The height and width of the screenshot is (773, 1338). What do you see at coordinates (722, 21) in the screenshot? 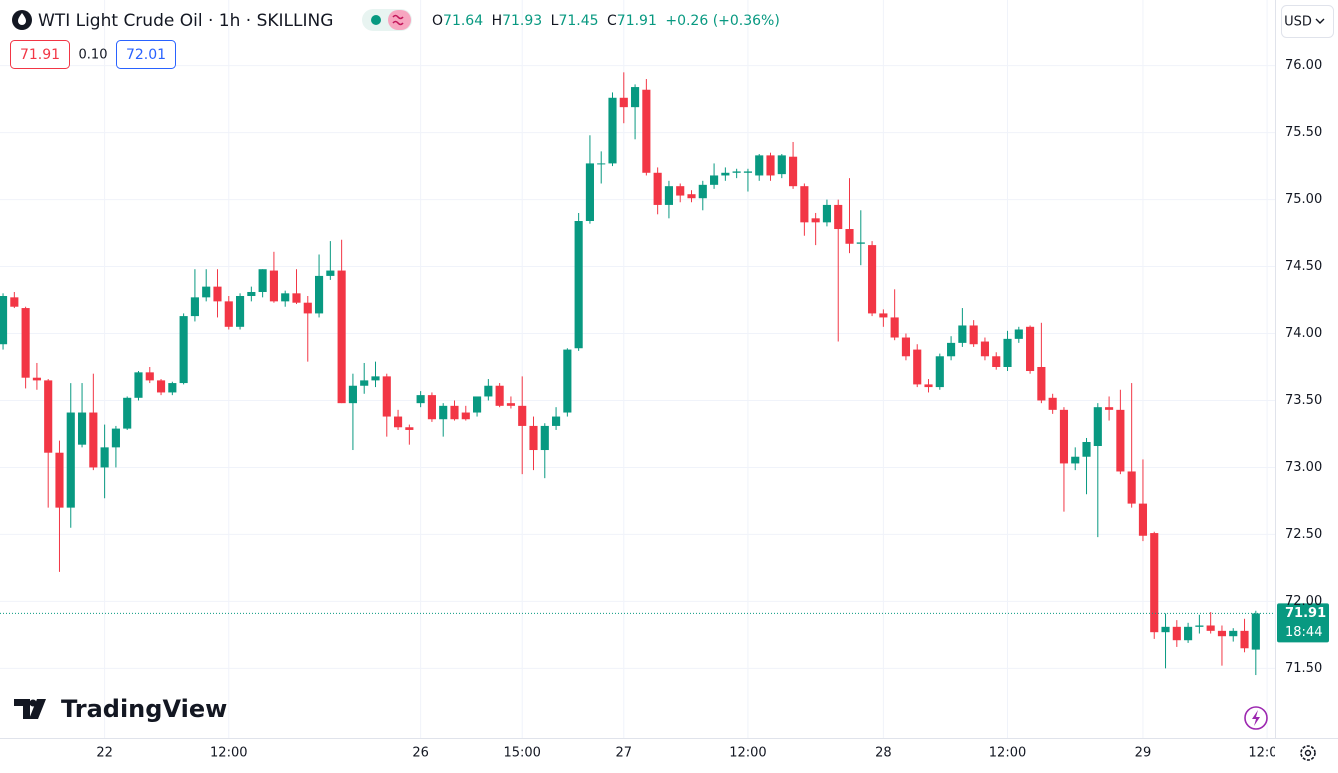
I see `legend-change: +0.26 (+0.36%)` at bounding box center [722, 21].